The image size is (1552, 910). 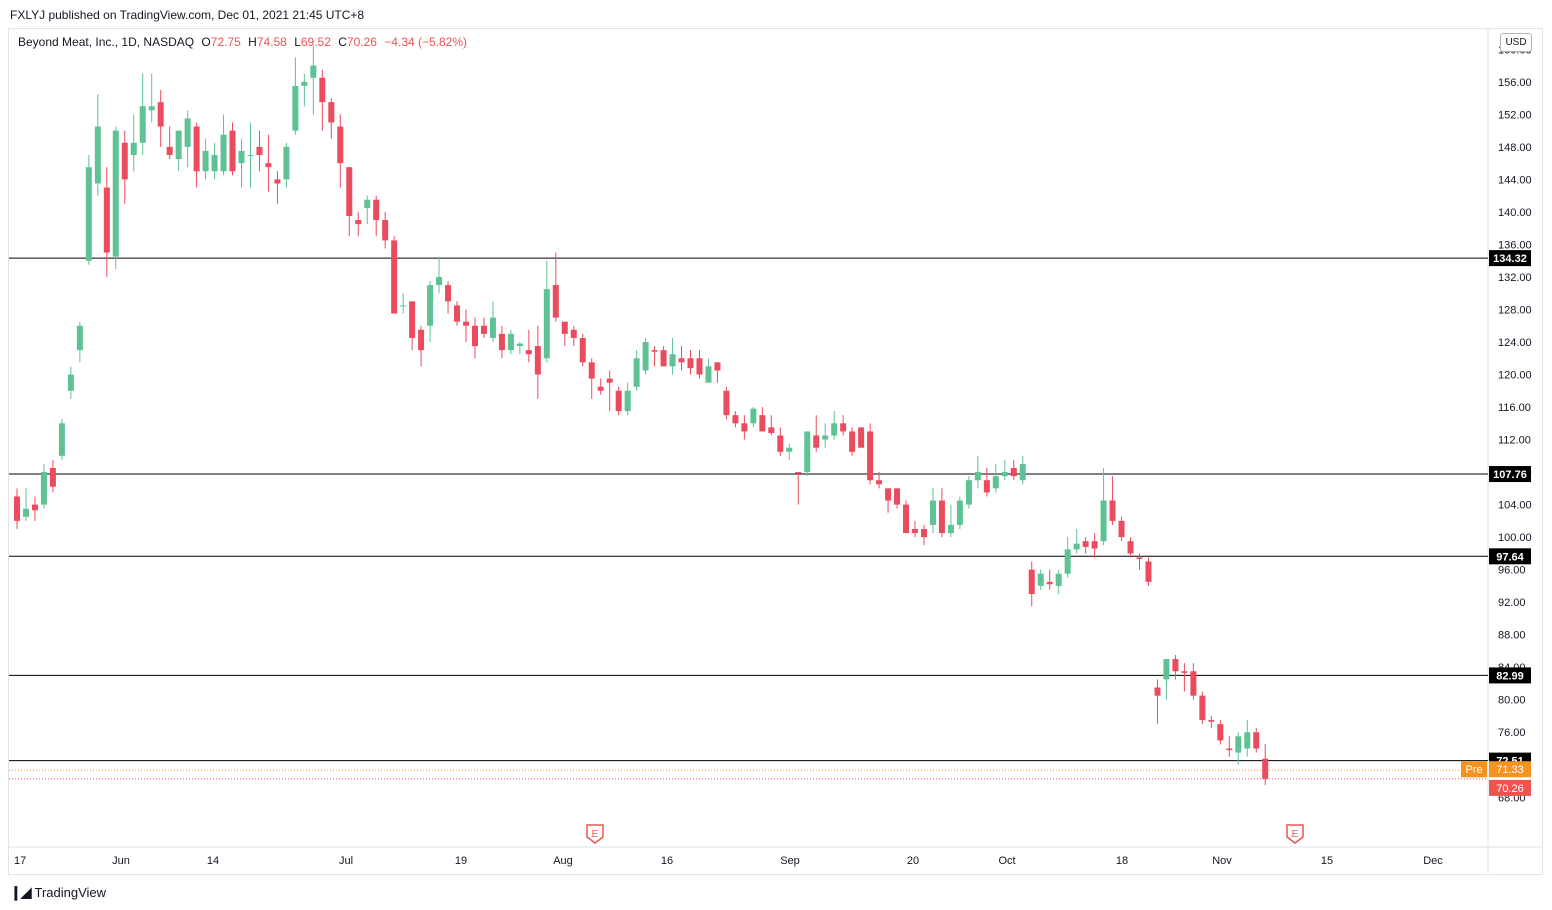 What do you see at coordinates (58, 892) in the screenshot?
I see `footer-branding: ❙◢ TradingView` at bounding box center [58, 892].